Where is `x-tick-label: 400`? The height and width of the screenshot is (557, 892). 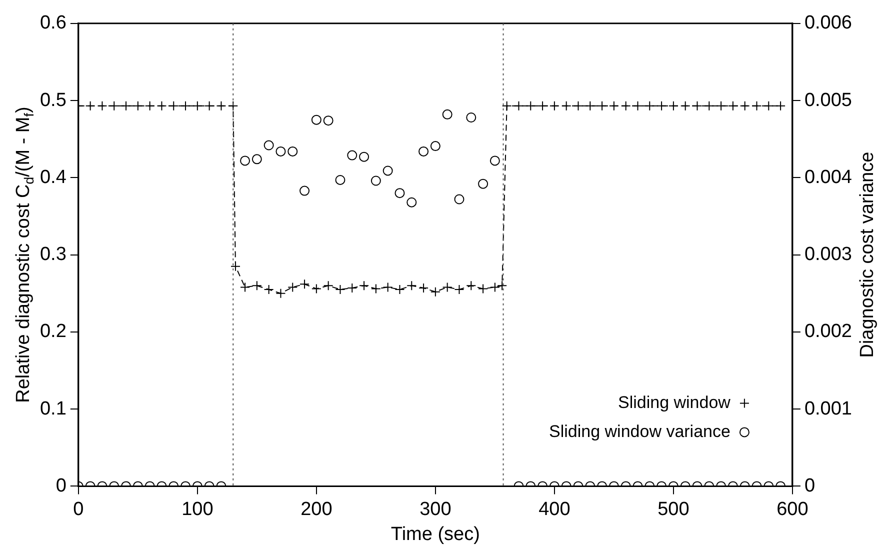
x-tick-label: 400 is located at coordinates (554, 509).